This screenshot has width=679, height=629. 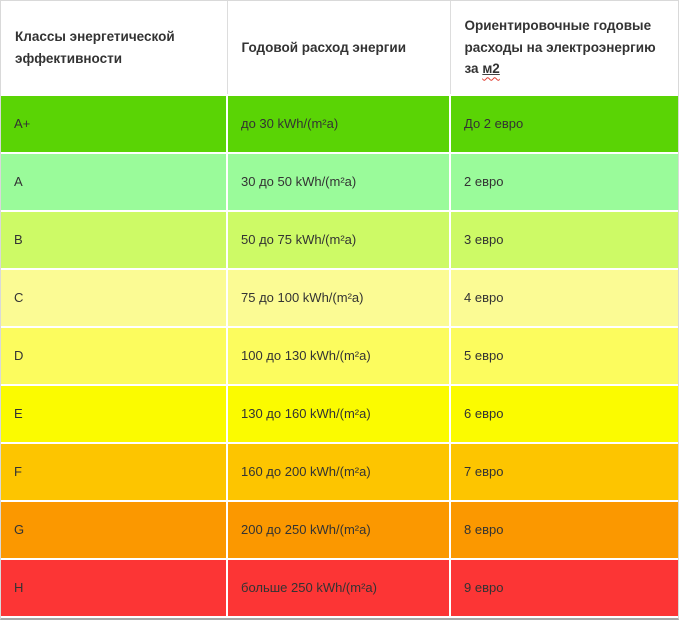 I want to click on consumption-cell: больше 250 kWh/(m²a), so click(x=338, y=588).